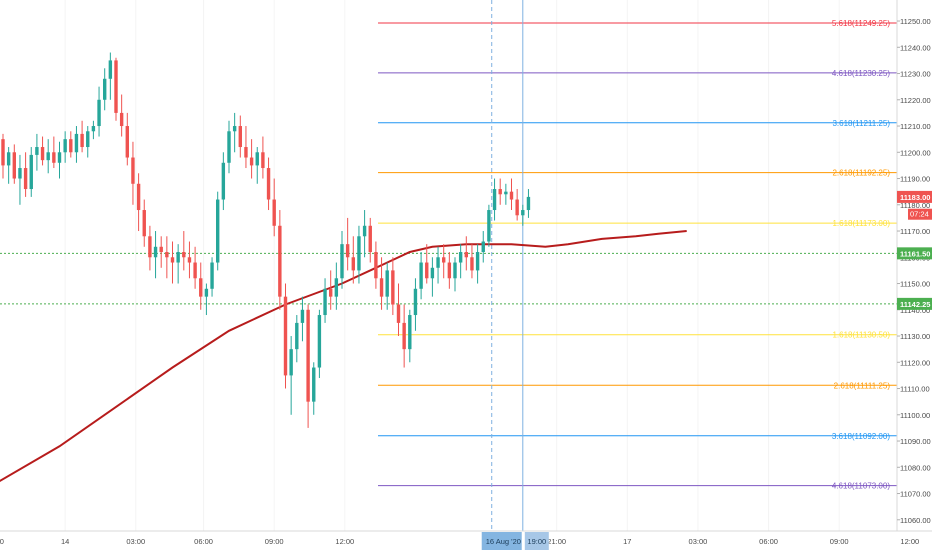 This screenshot has height=550, width=932. I want to click on fib-level-label: 3.618(11092.00), so click(861, 436).